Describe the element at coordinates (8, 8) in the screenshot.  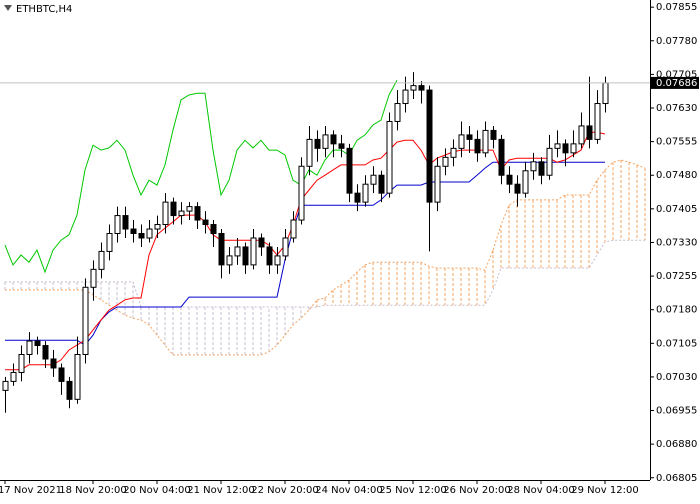
I see `symbol-icon` at that location.